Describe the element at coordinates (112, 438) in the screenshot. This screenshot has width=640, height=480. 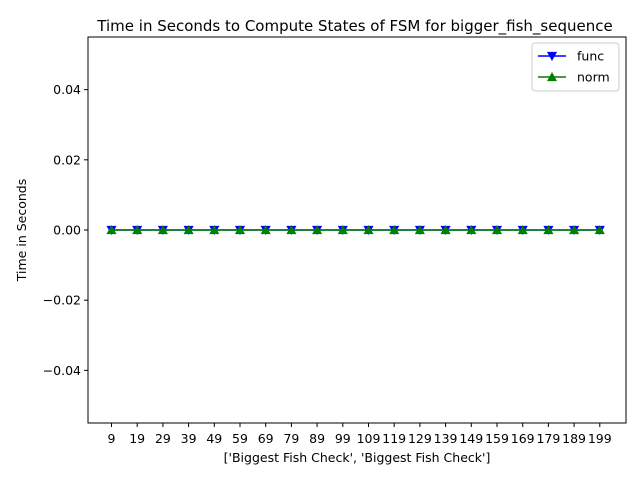
I see `x-tick-label: 9` at that location.